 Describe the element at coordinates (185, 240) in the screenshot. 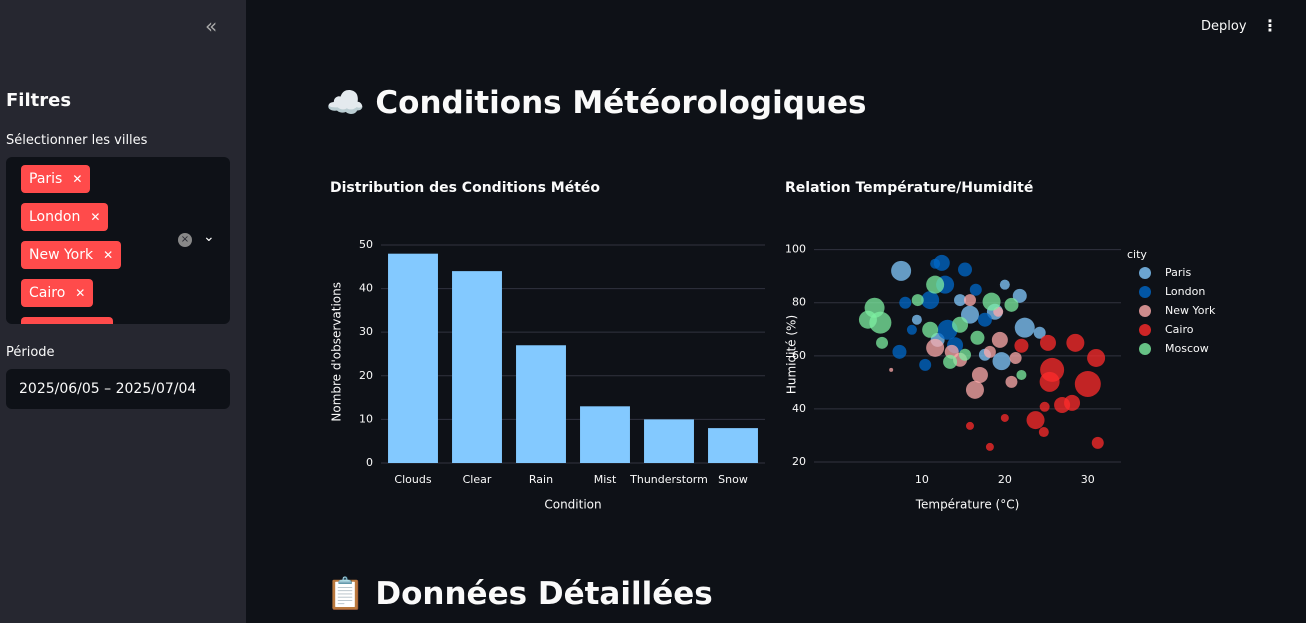

I see `clear-button: ×` at that location.